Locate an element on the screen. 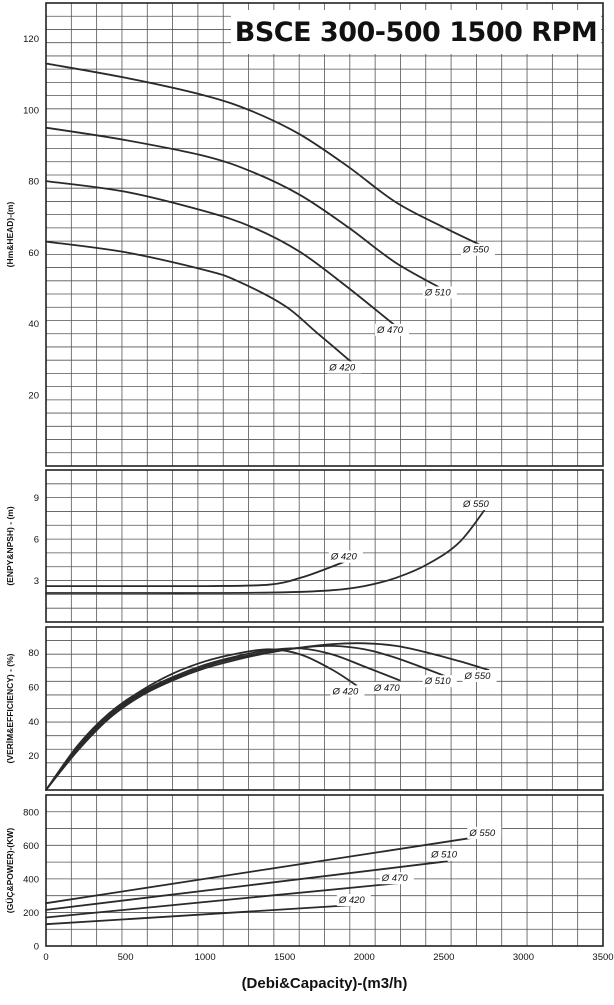  y-axis-label: (ENPY&NPSH) - (m) is located at coordinates (10, 546).